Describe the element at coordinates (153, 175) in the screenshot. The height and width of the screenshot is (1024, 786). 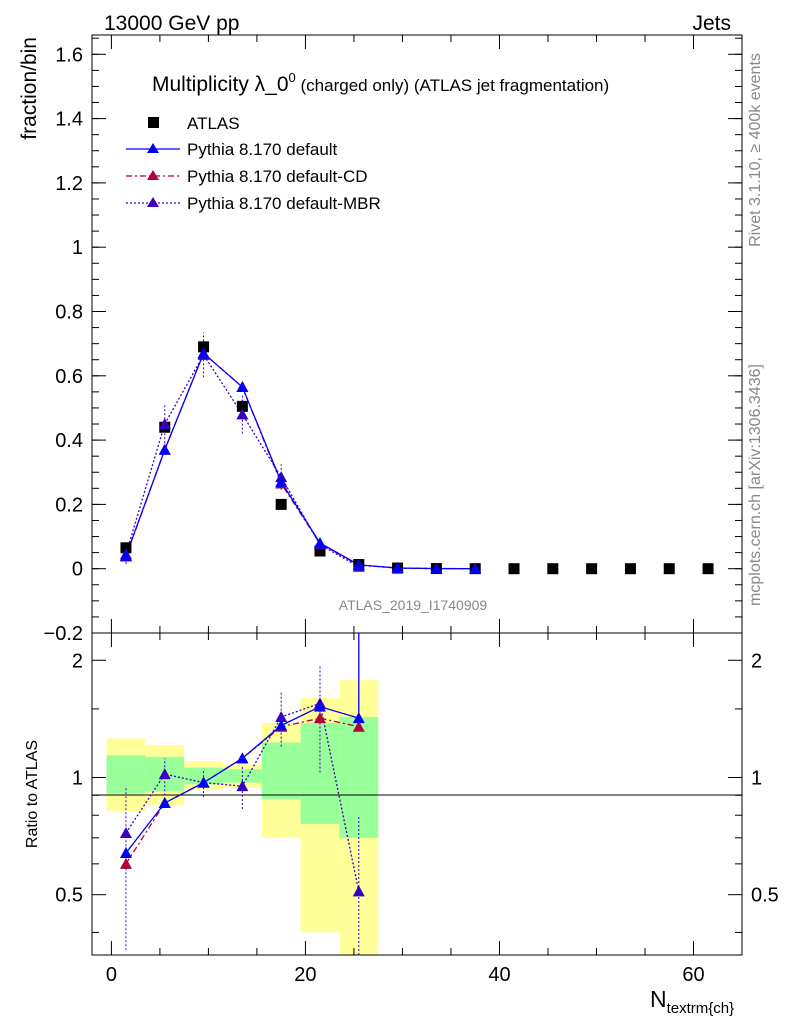
I see `legend-cd-marker` at that location.